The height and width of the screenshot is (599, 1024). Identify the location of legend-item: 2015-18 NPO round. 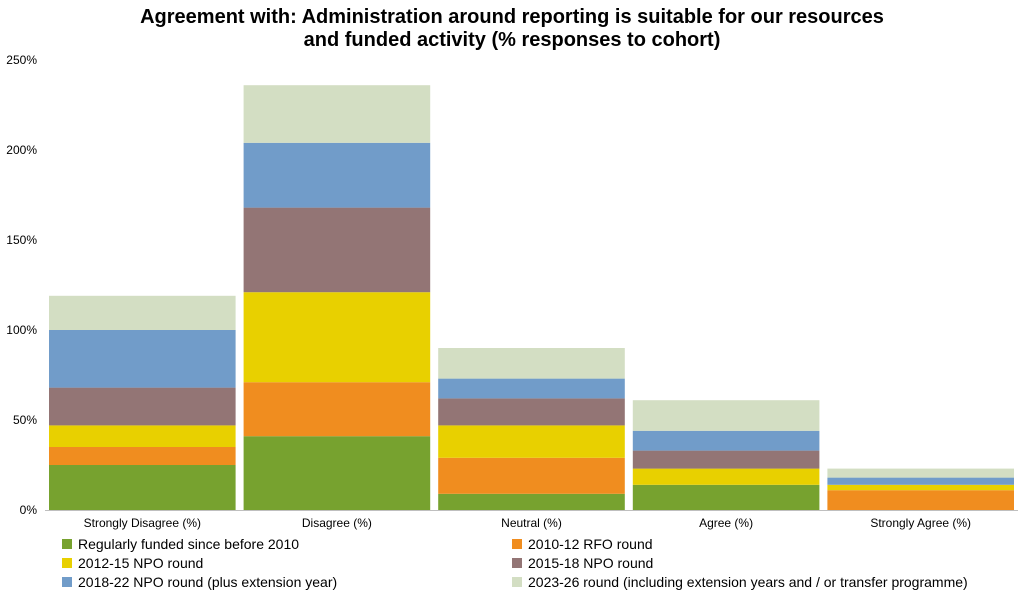
(582, 563).